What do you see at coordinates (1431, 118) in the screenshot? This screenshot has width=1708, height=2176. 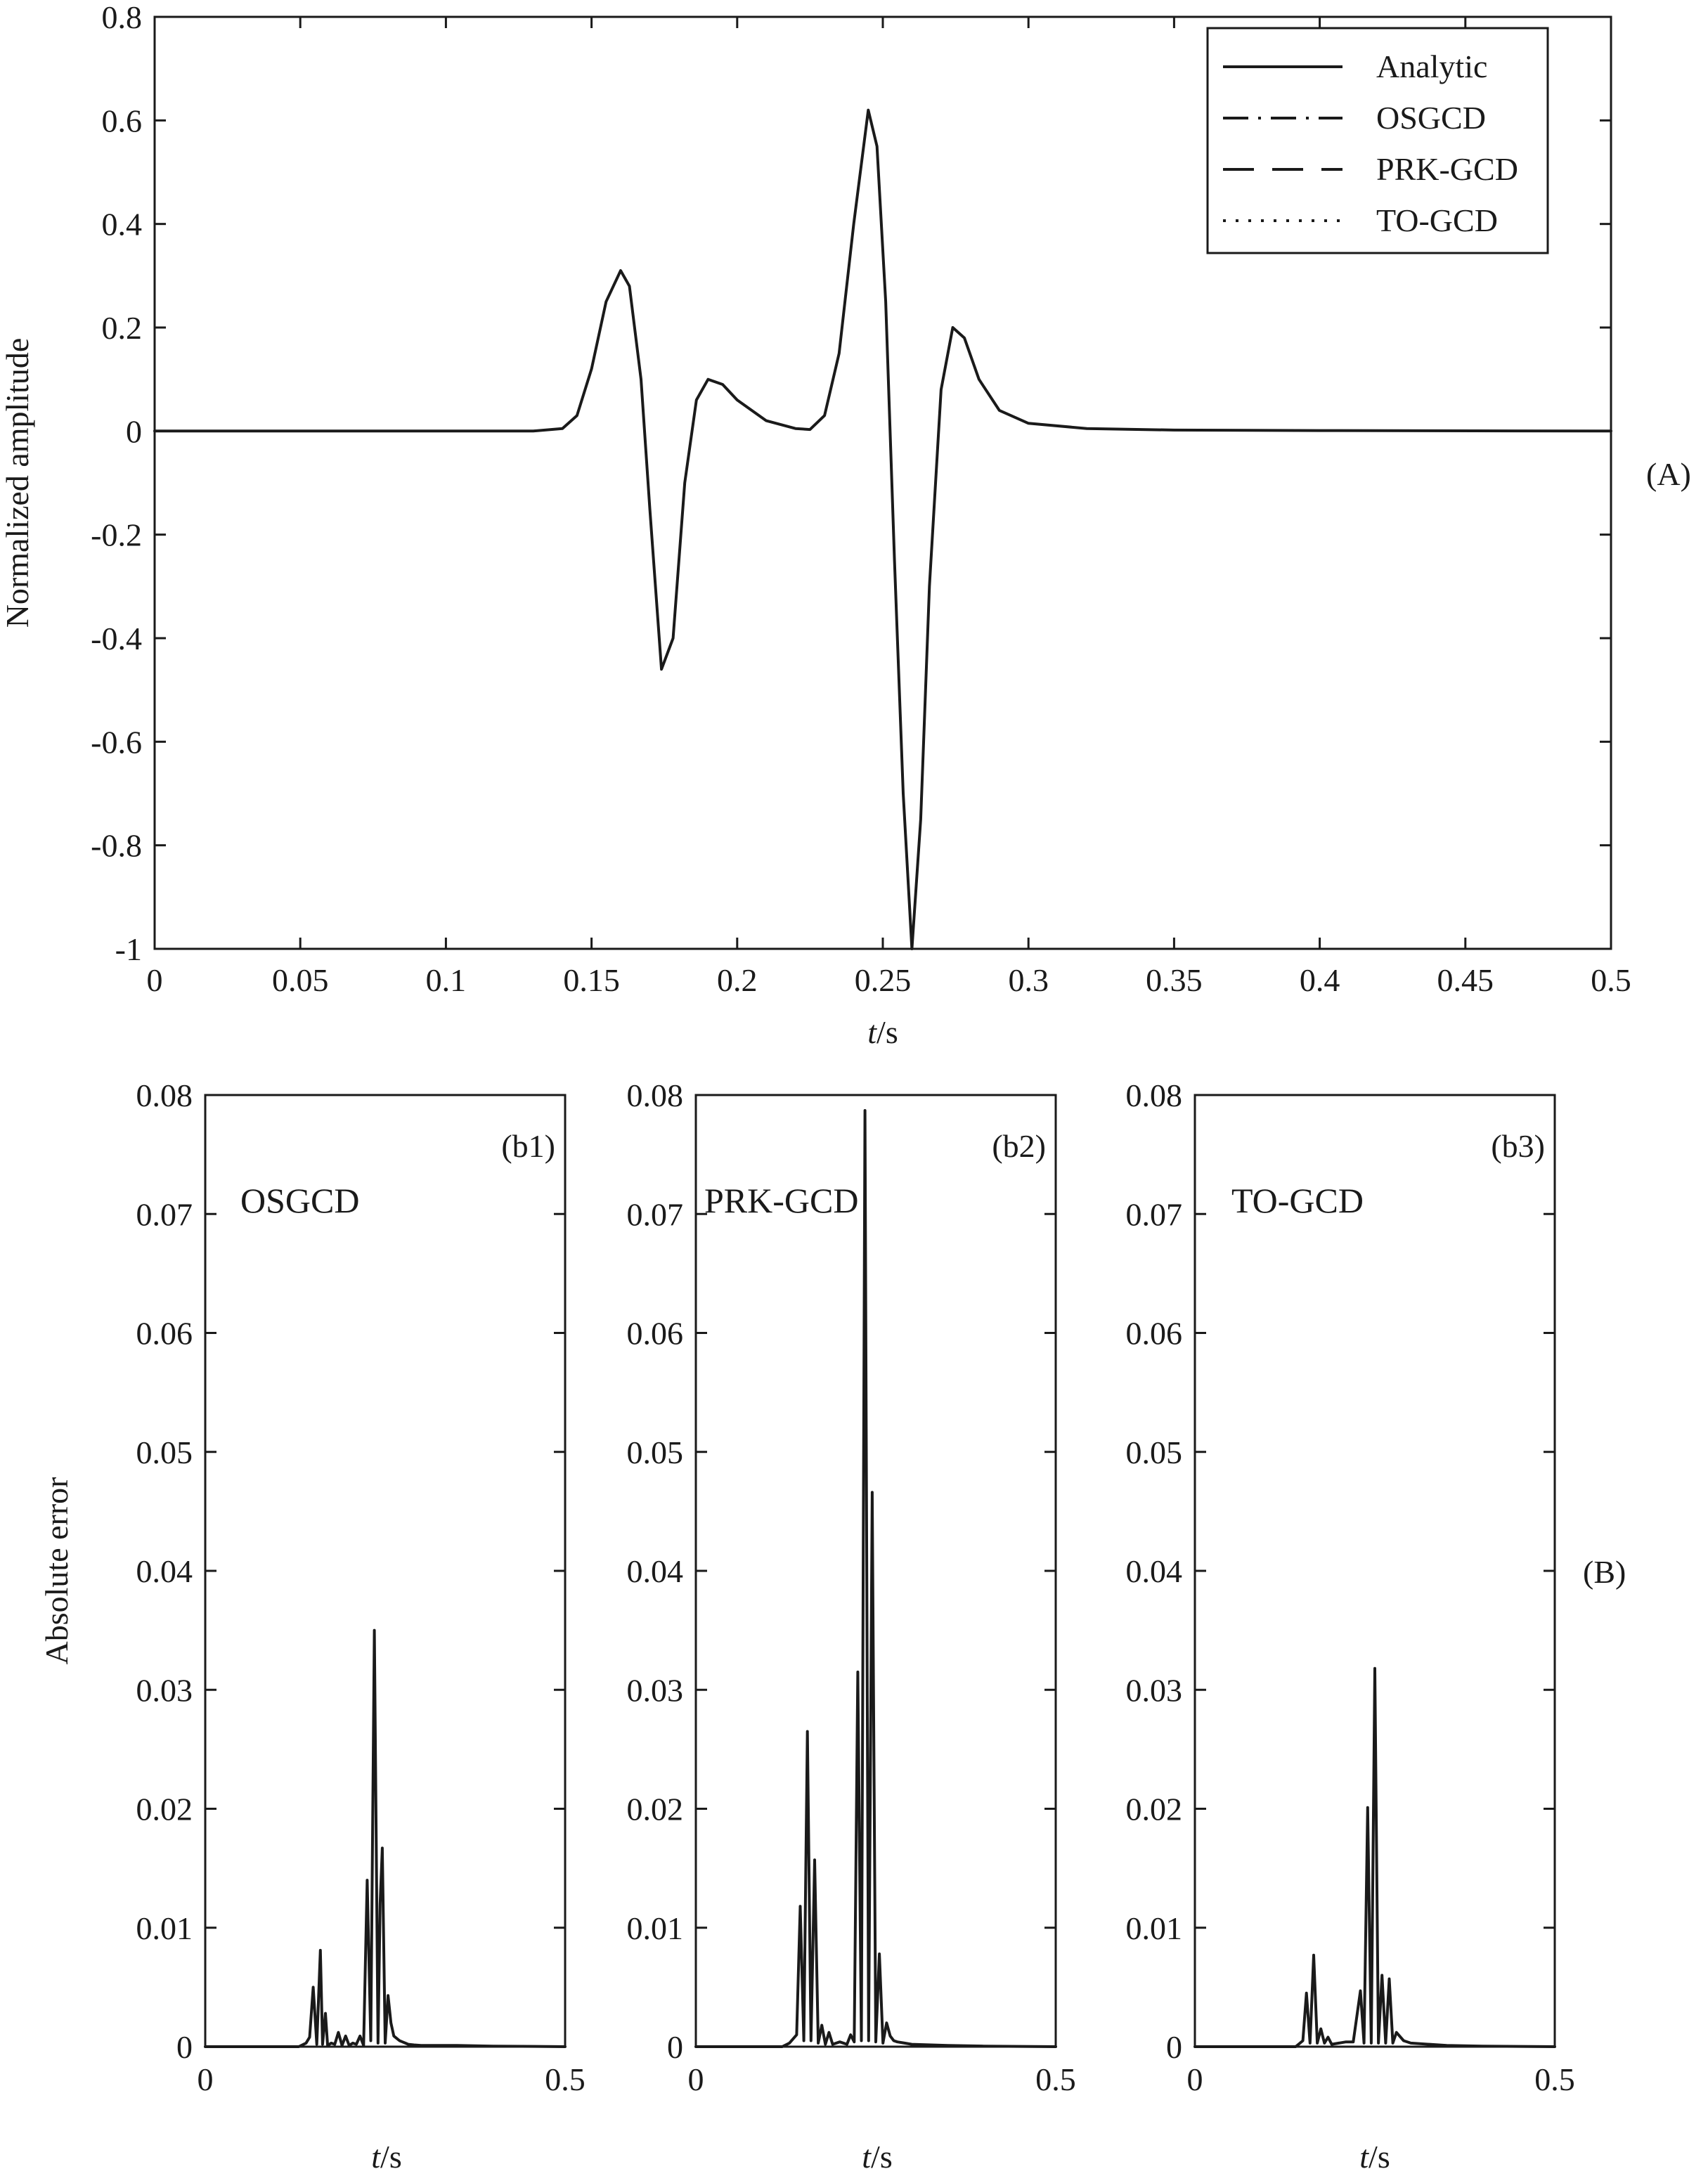 I see `legend-label-osgcd: OSGCD` at bounding box center [1431, 118].